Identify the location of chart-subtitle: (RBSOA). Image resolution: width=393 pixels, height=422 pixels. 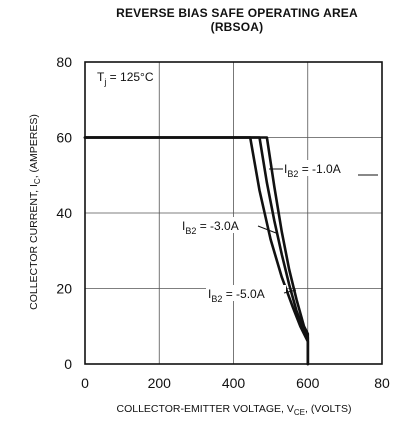
(237, 27).